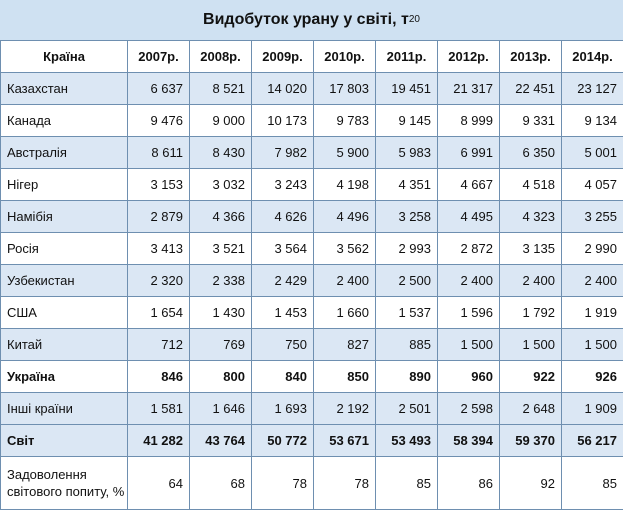 Image resolution: width=623 pixels, height=510 pixels. Describe the element at coordinates (221, 153) in the screenshot. I see `value-cell: 8 430` at that location.